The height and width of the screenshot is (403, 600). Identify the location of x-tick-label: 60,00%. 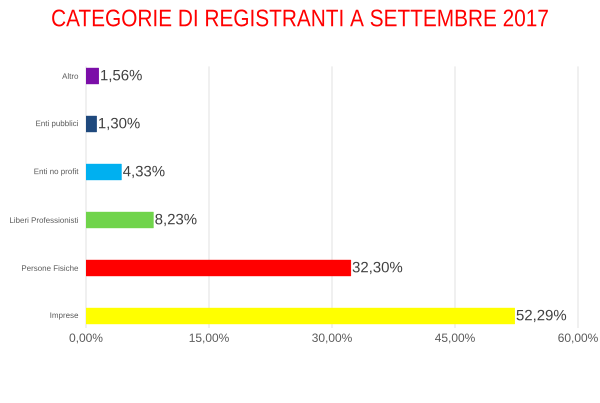
(578, 339).